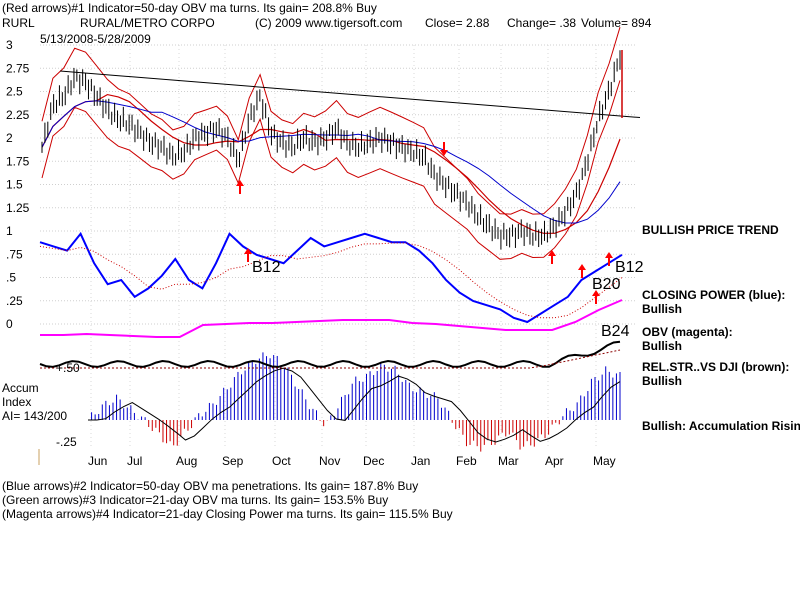  What do you see at coordinates (331, 318) in the screenshot?
I see `obv-line` at bounding box center [331, 318].